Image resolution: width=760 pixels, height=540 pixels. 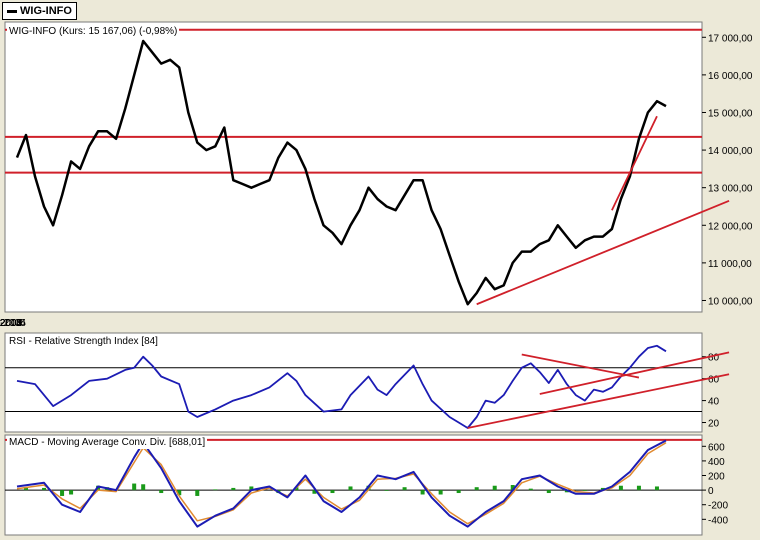 I want to click on price-xtick-label: 3-lis-2003, so click(x=11, y=323).